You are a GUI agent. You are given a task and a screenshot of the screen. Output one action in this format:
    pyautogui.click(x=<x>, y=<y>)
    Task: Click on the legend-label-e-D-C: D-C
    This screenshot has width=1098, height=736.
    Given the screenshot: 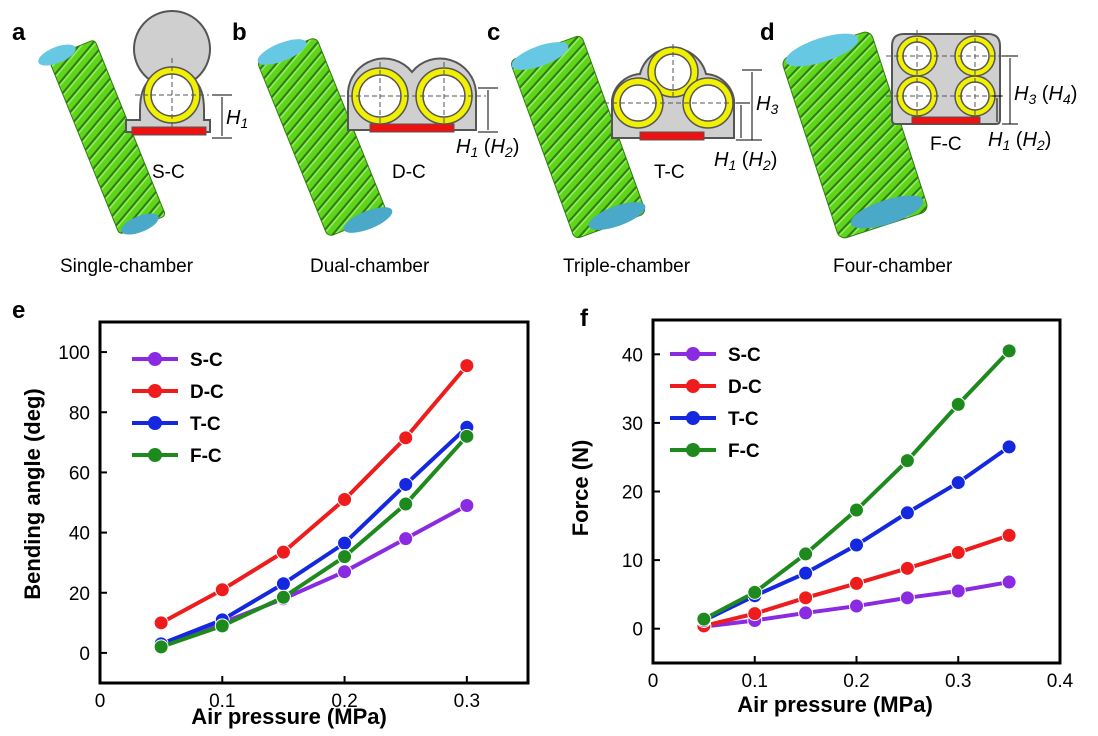 What is the action you would take?
    pyautogui.click(x=207, y=392)
    